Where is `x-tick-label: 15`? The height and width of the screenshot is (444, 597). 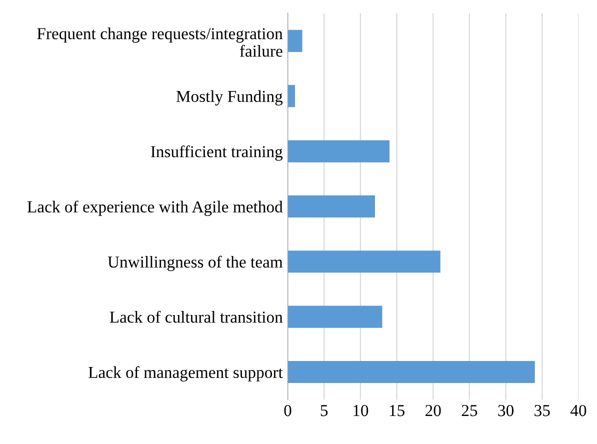 x-tick-label: 15 is located at coordinates (397, 410).